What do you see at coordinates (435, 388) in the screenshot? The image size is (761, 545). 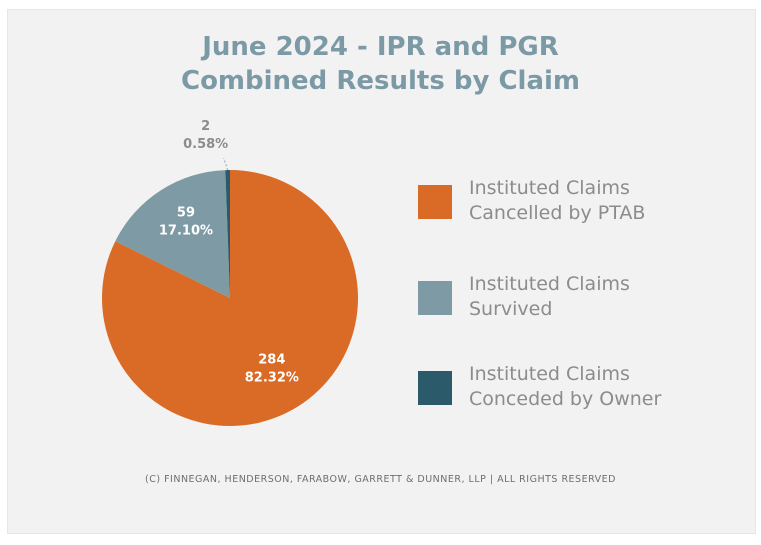 I see `legend-swatch-conceded` at bounding box center [435, 388].